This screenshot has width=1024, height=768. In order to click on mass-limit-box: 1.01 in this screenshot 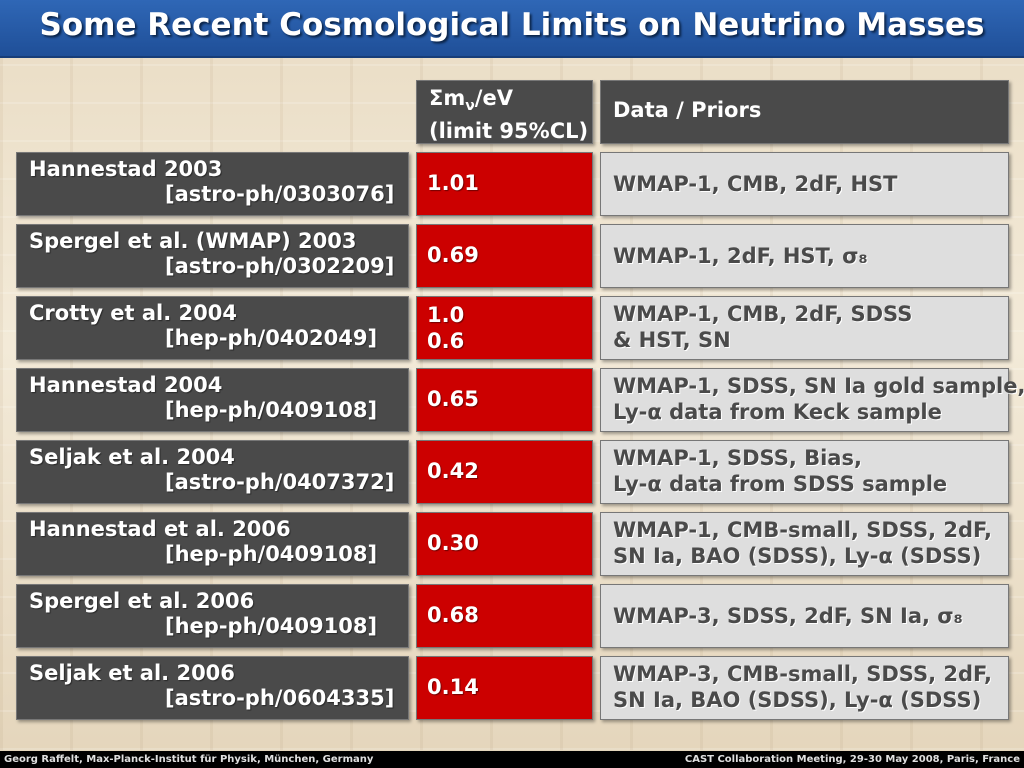, I will do `click(504, 184)`.